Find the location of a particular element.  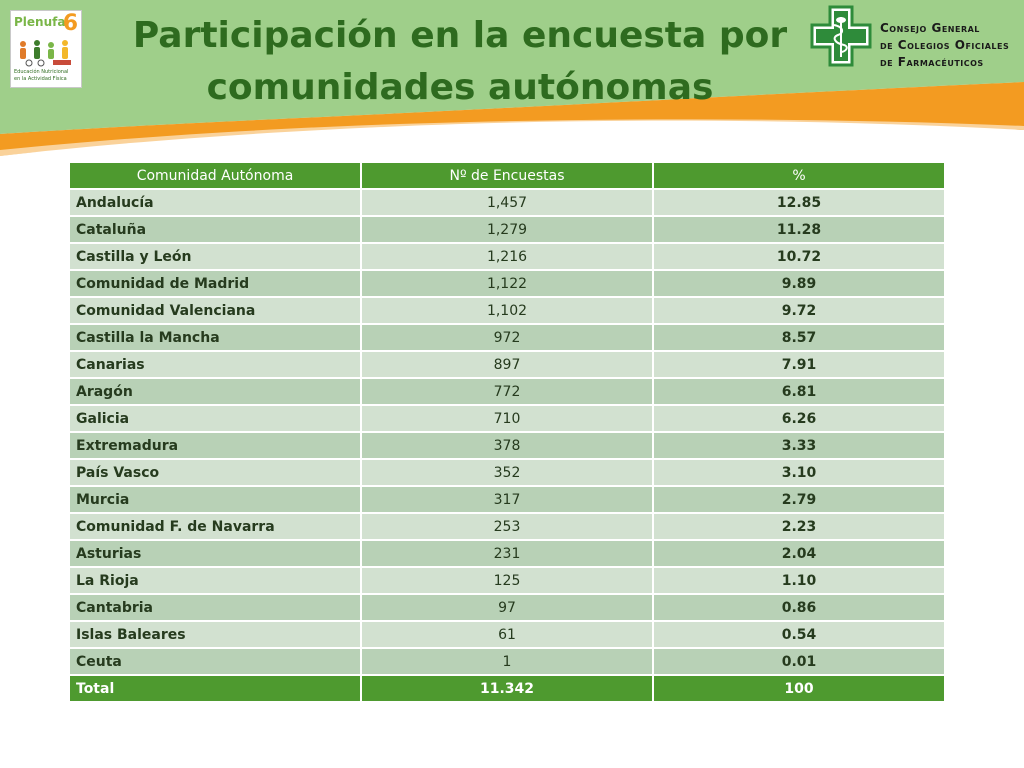

table-row: País Vasco 352 3.10 is located at coordinates (507, 472).